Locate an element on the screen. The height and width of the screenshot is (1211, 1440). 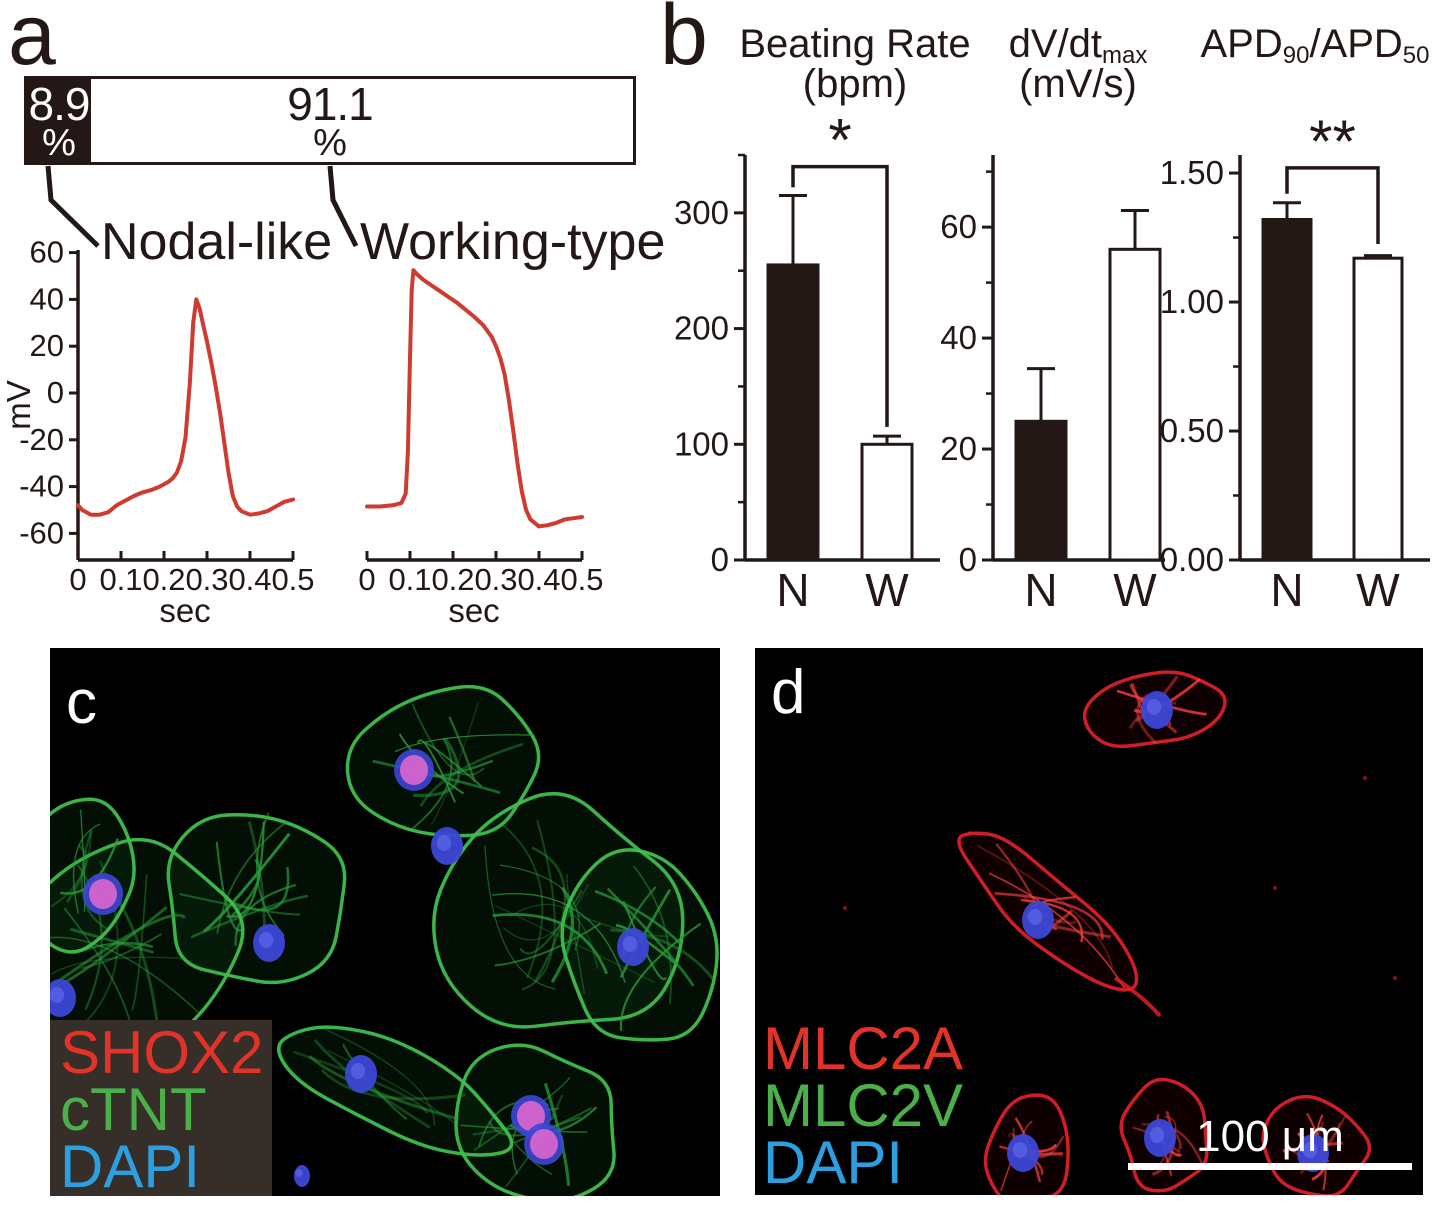
dvdt-max-bar-N is located at coordinates (1041, 490).